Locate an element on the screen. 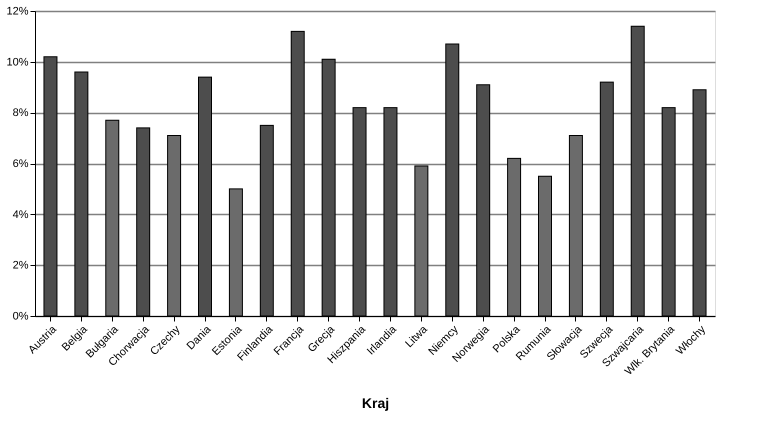 Image resolution: width=758 pixels, height=446 pixels. y-tick-label: 0% is located at coordinates (20, 316).